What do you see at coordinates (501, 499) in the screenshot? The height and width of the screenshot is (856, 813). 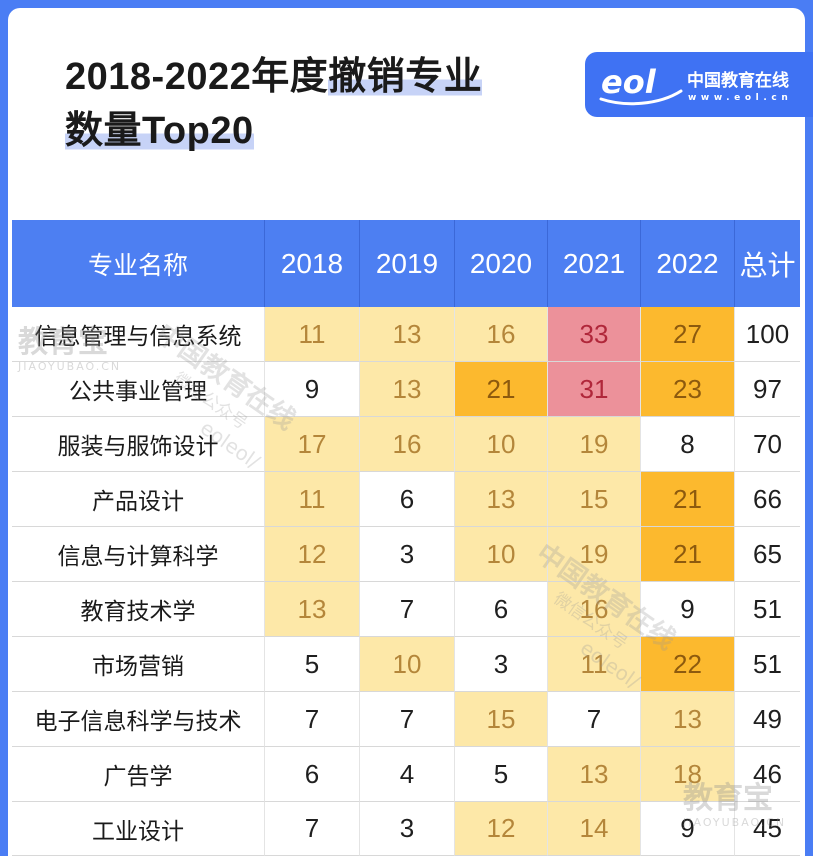 I see `cell-year-2020: 13` at bounding box center [501, 499].